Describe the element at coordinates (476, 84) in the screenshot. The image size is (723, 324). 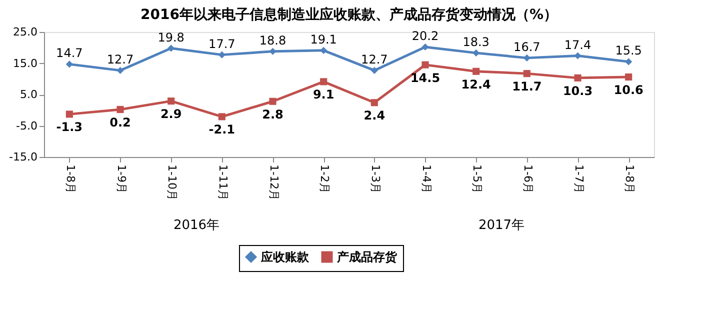
I see `data-label: 12.4` at that location.